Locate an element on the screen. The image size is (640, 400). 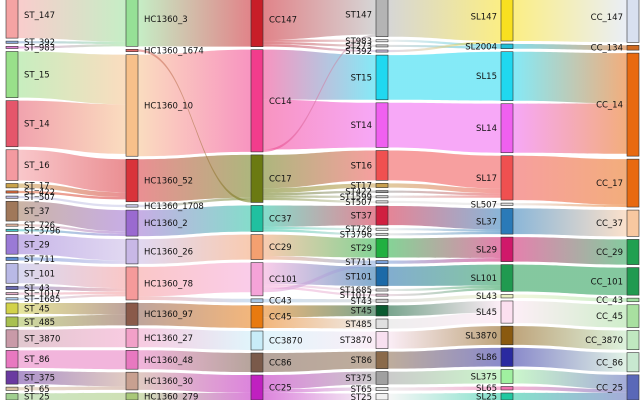
sankey-node-label: ST_726 is located at coordinates (39, 226).